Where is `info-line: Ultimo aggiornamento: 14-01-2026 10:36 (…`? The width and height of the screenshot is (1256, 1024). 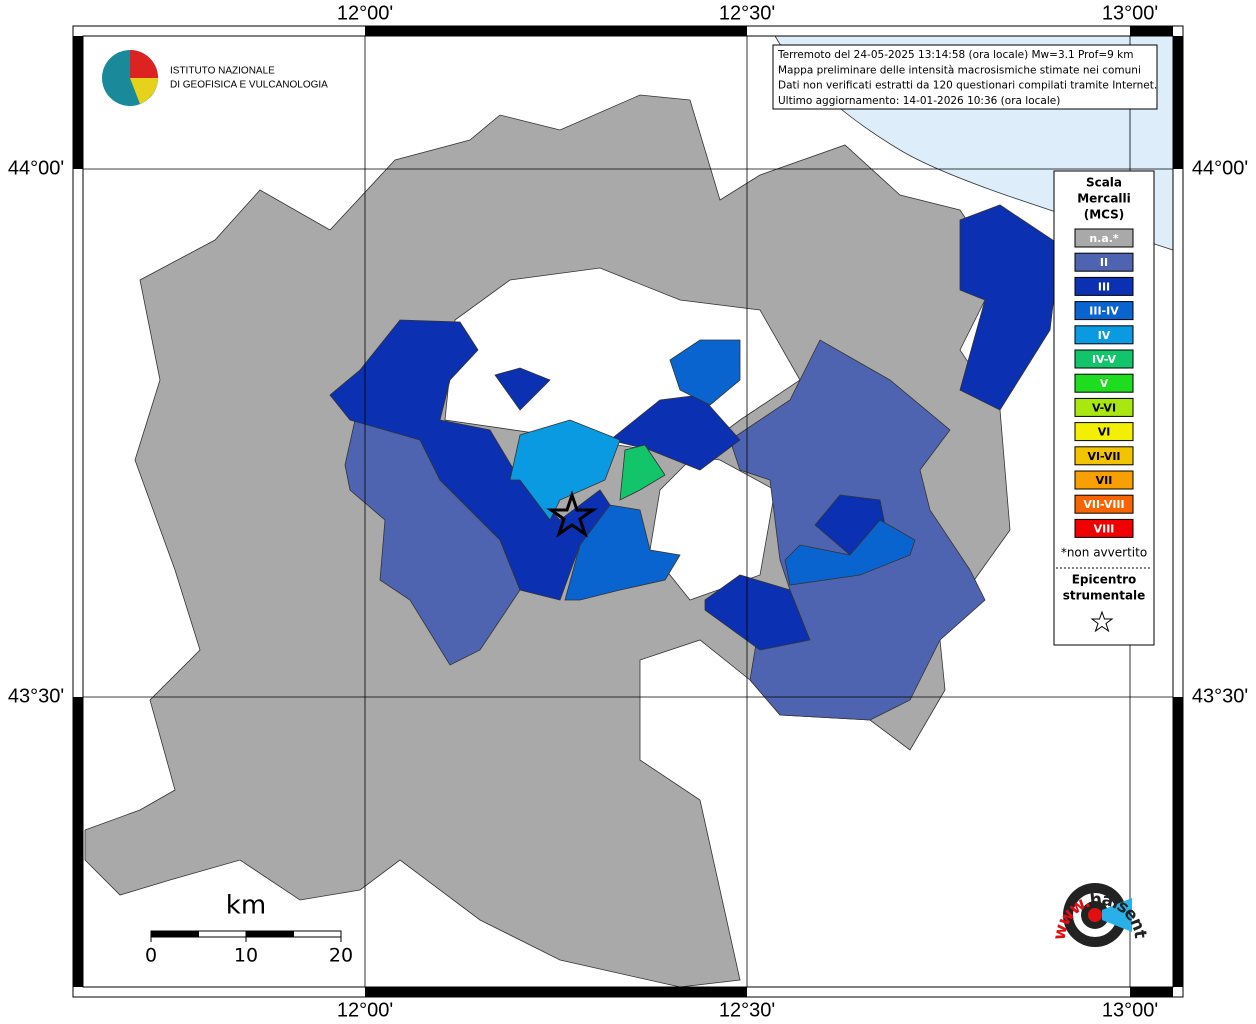
info-line: Ultimo aggiornamento: 14-01-2026 10:36 (… is located at coordinates (919, 101).